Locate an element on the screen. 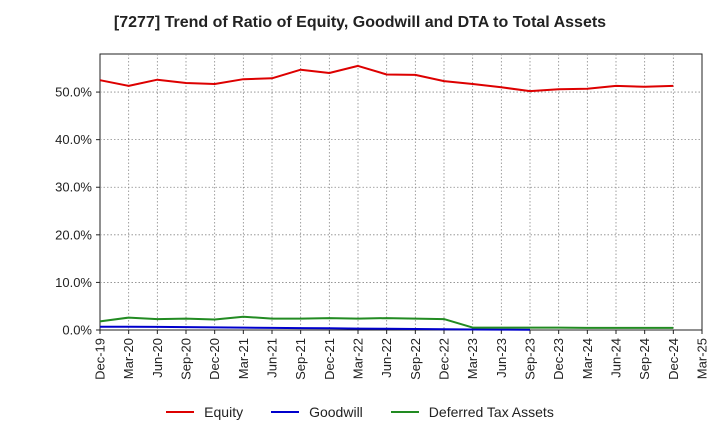 The width and height of the screenshot is (720, 440). x-tick-label: Dec-21 is located at coordinates (329, 359).